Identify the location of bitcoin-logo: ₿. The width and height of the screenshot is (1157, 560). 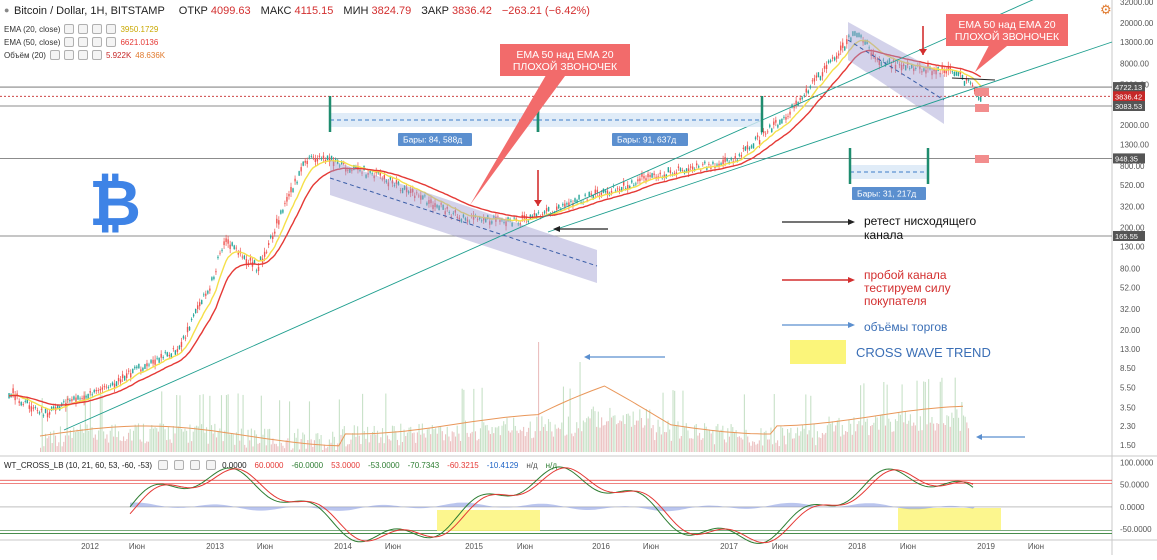
(115, 204).